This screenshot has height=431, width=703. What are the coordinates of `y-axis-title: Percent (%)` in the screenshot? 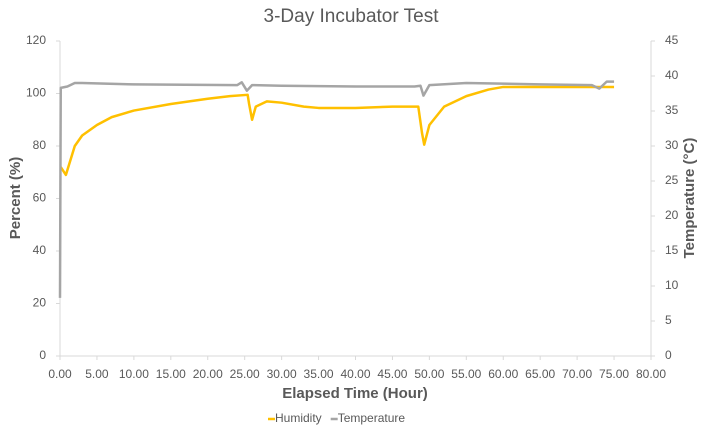 It's located at (15, 198).